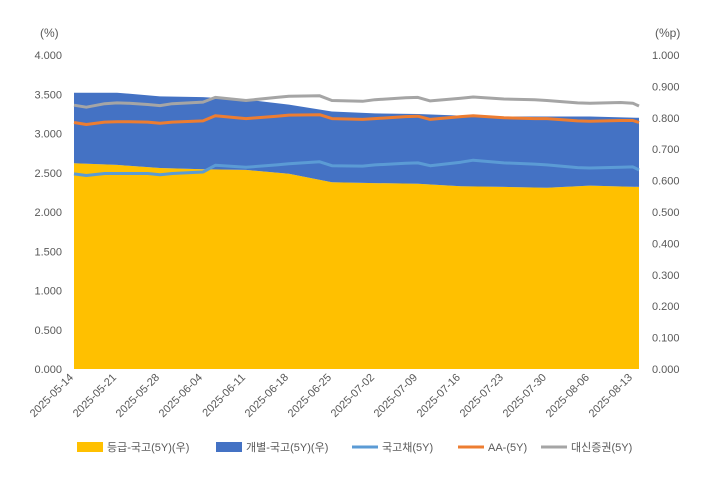 This screenshot has height=486, width=708. I want to click on x-tick-label: 2025-07-23, so click(482, 396).